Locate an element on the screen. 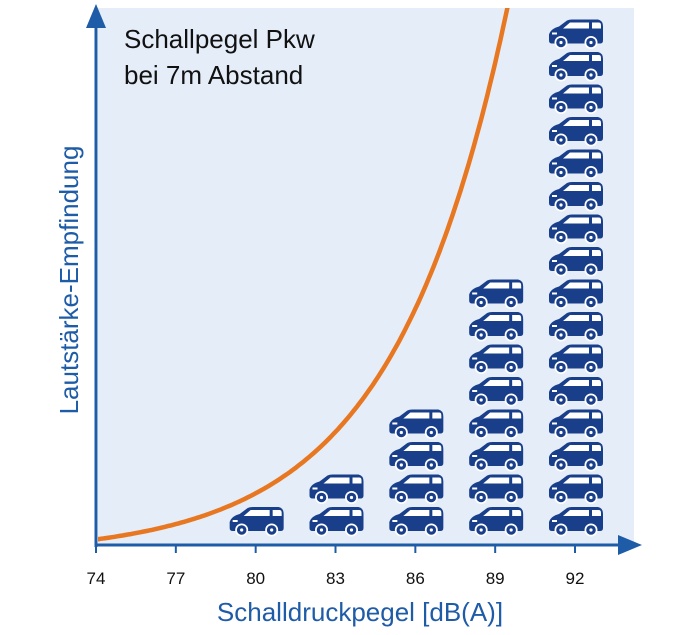 The width and height of the screenshot is (700, 635). x-tick-label: 92 is located at coordinates (575, 578).